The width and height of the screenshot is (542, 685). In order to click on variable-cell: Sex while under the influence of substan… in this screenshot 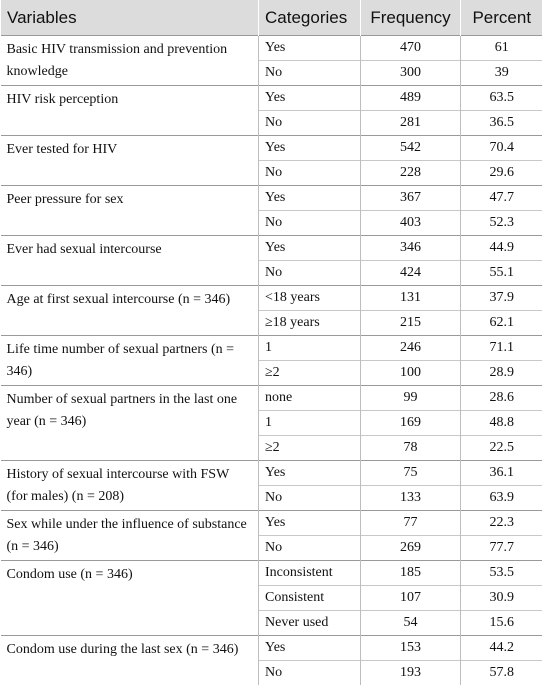, I will do `click(129, 535)`.